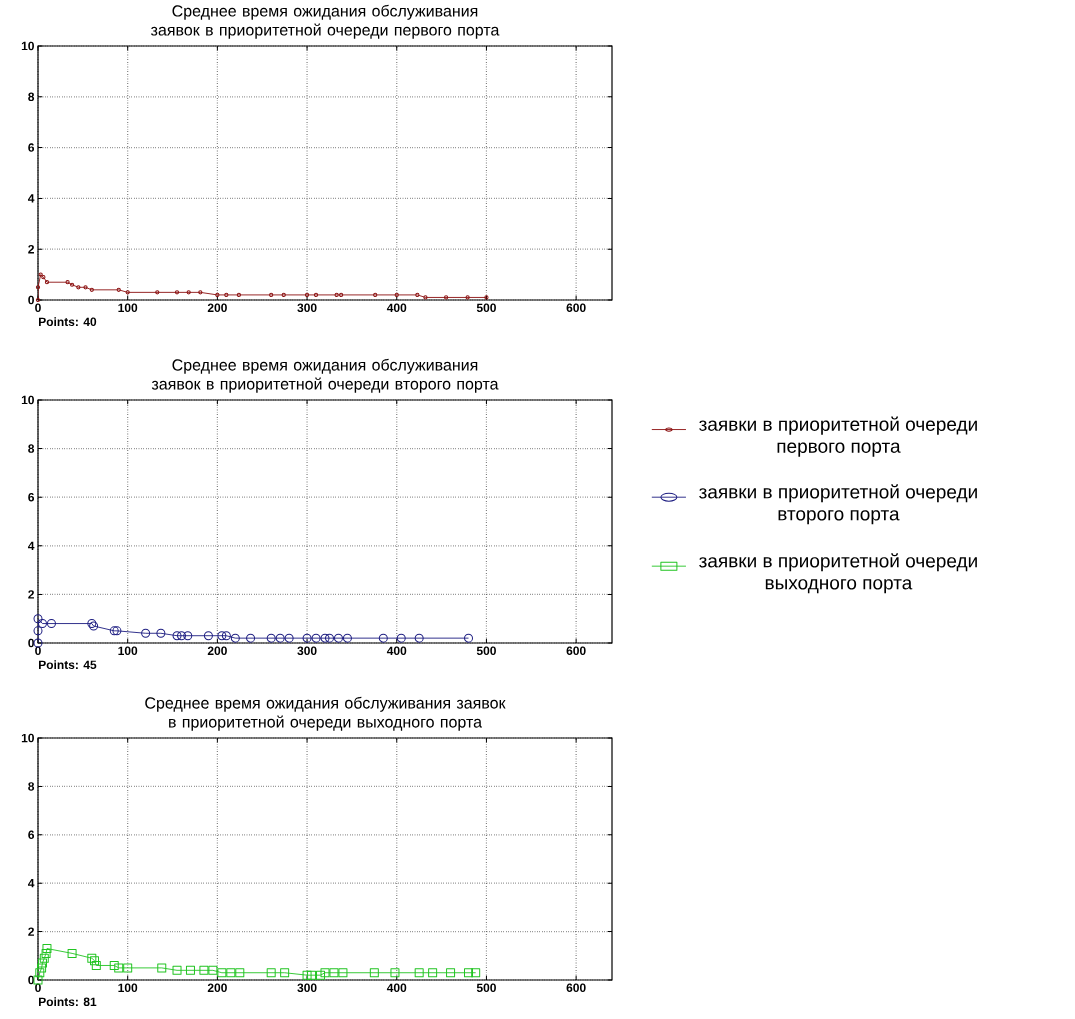  What do you see at coordinates (838, 504) in the screenshot?
I see `legend-label: заявки в приоритетной очереди второго порта` at bounding box center [838, 504].